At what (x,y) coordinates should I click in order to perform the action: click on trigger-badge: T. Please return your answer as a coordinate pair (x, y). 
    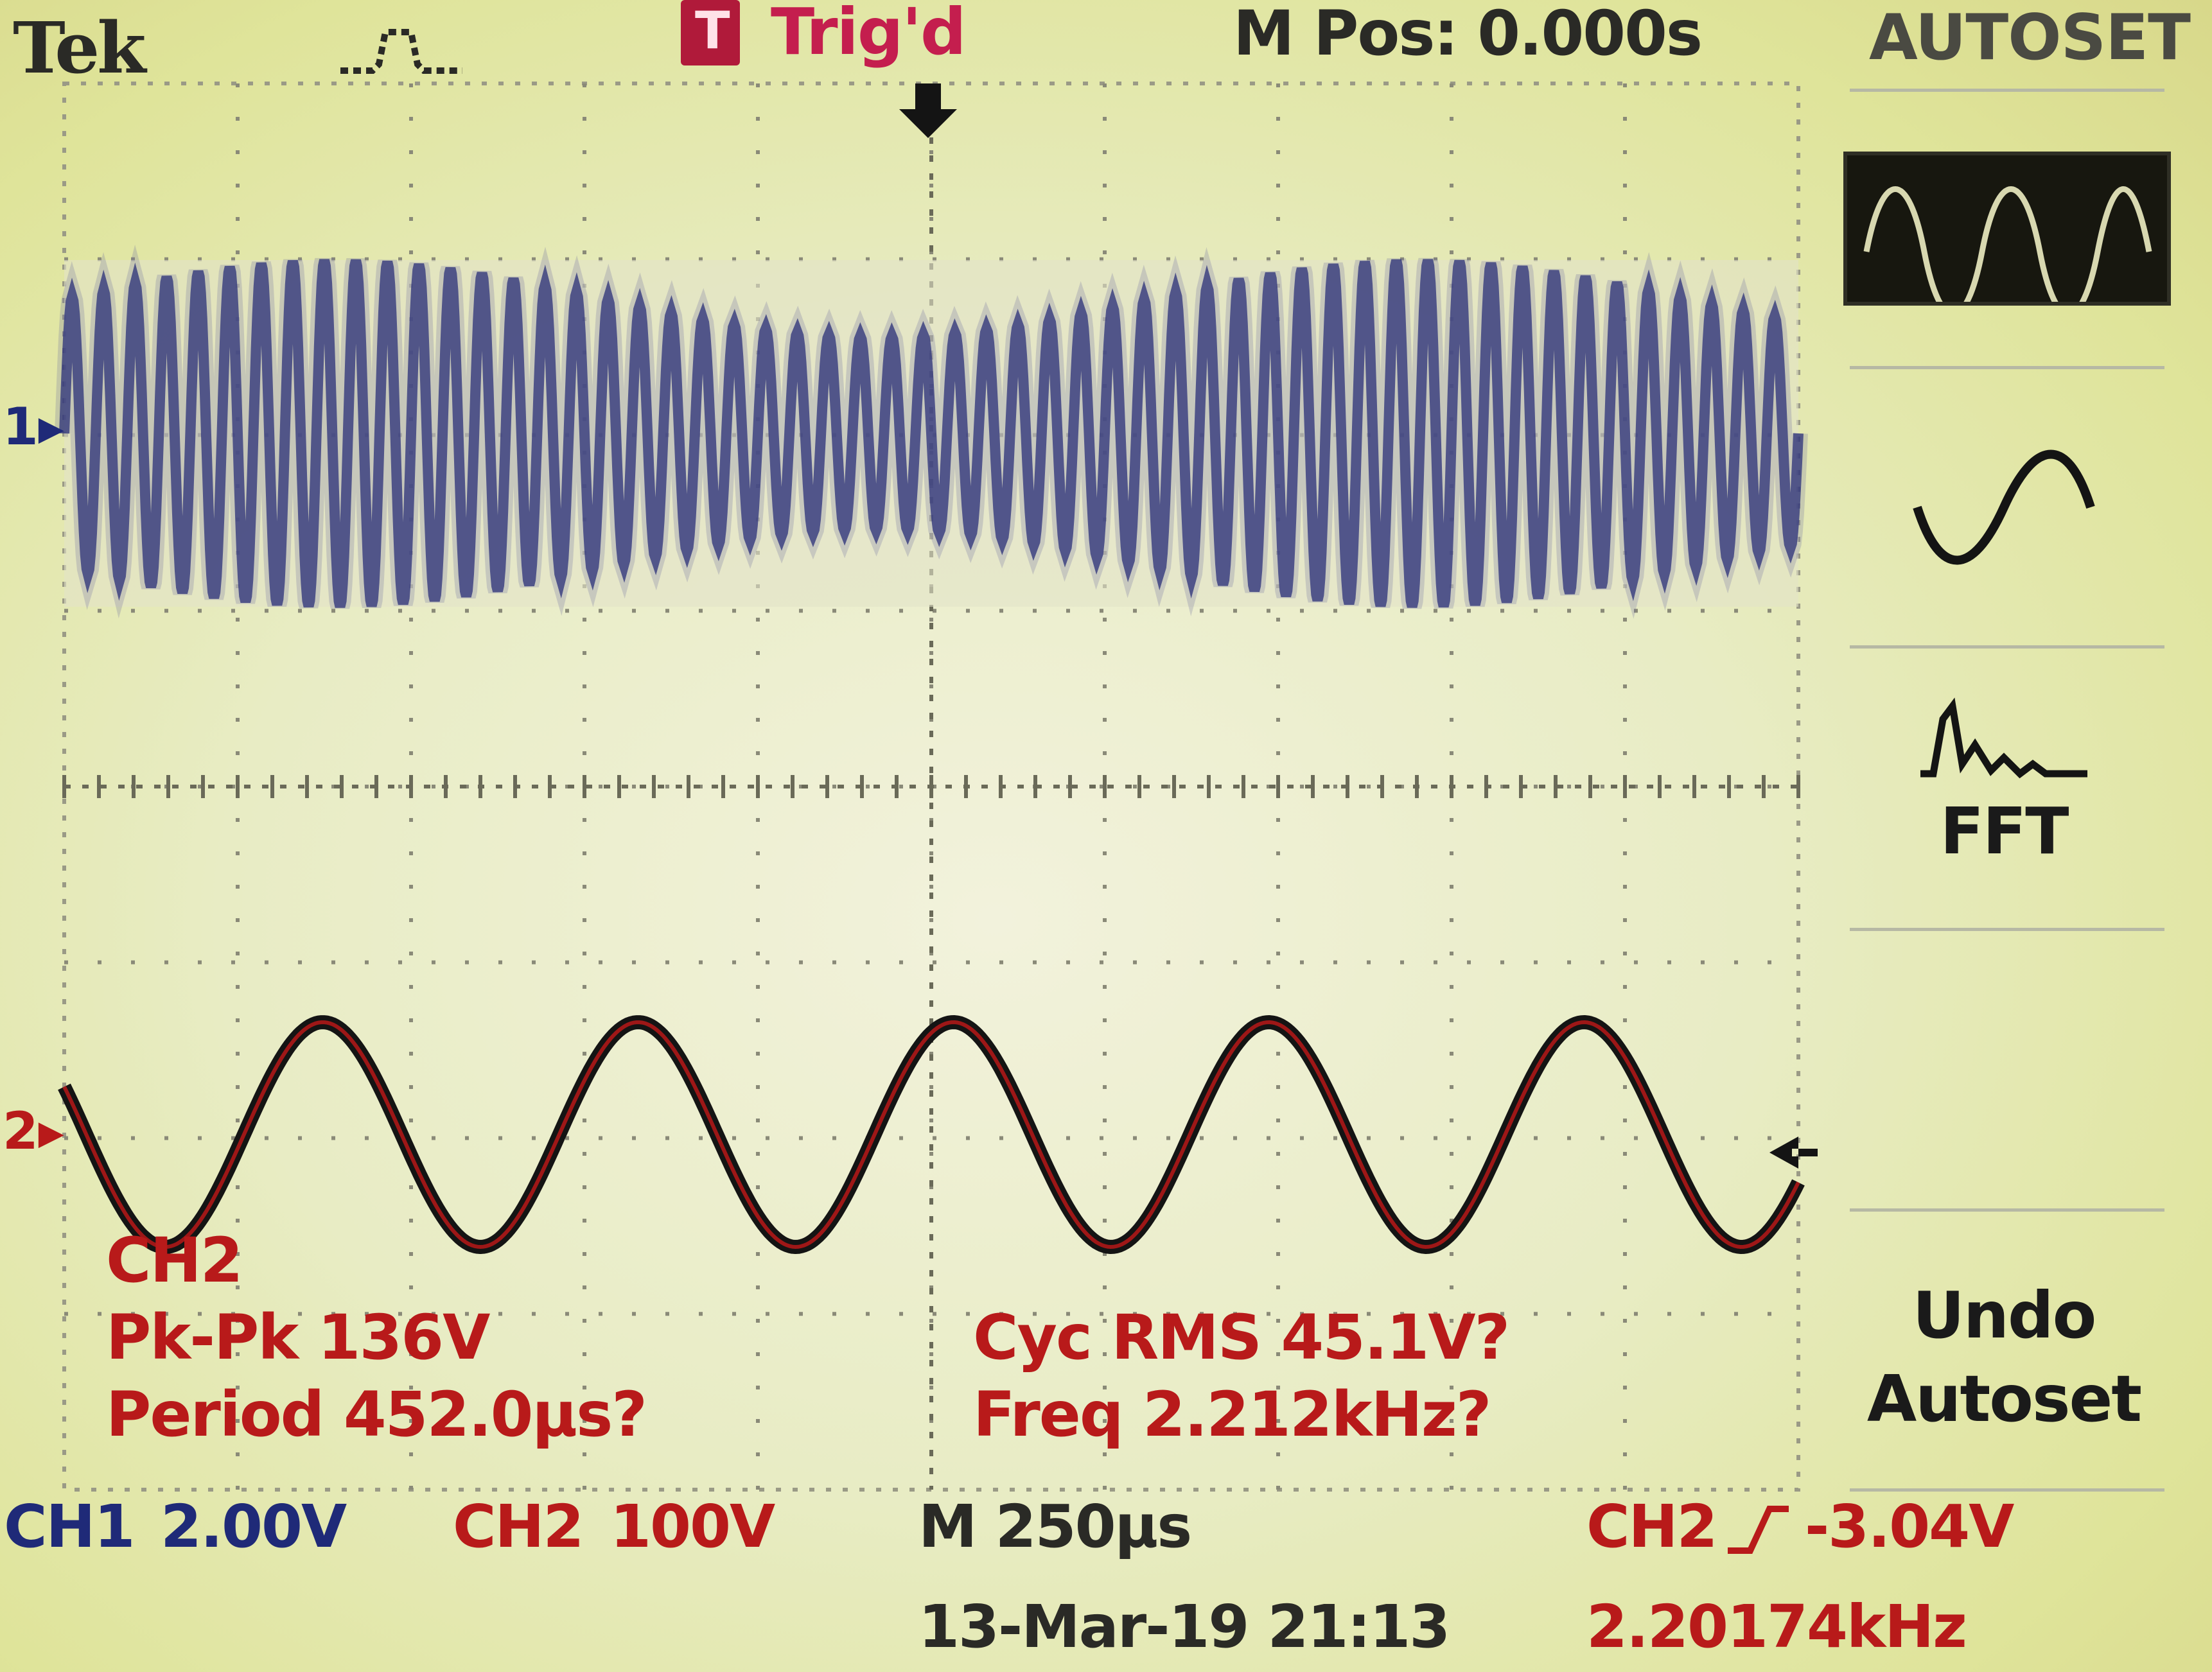
    Looking at the image, I should click on (711, 33).